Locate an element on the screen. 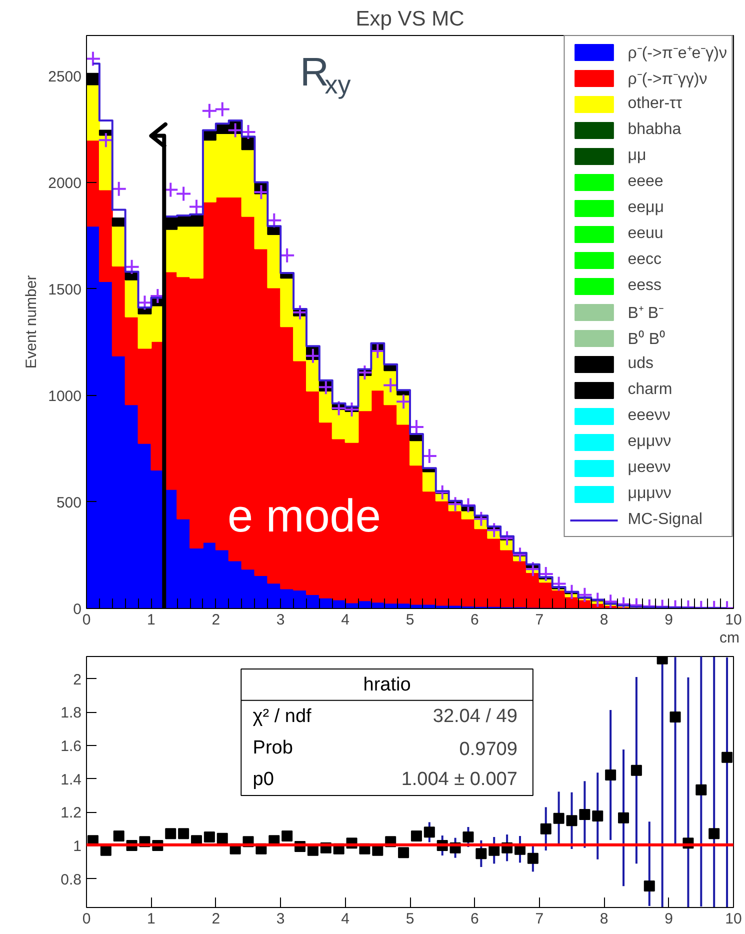 The height and width of the screenshot is (934, 745). legend-label: μμ is located at coordinates (638, 156).